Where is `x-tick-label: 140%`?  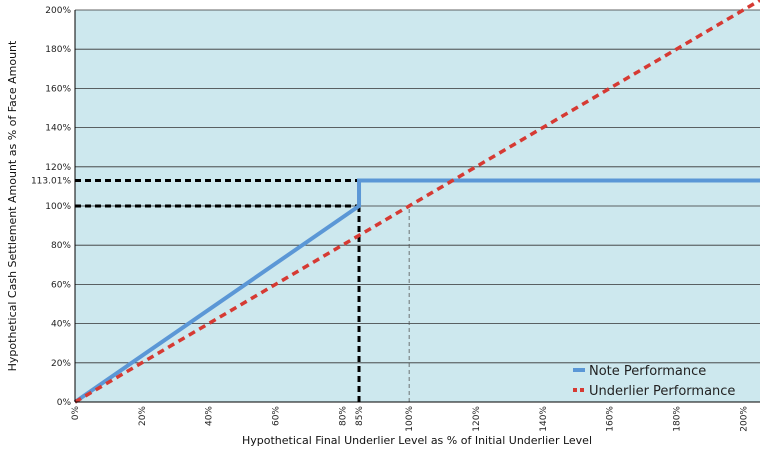
x-tick-label: 140% is located at coordinates (544, 419).